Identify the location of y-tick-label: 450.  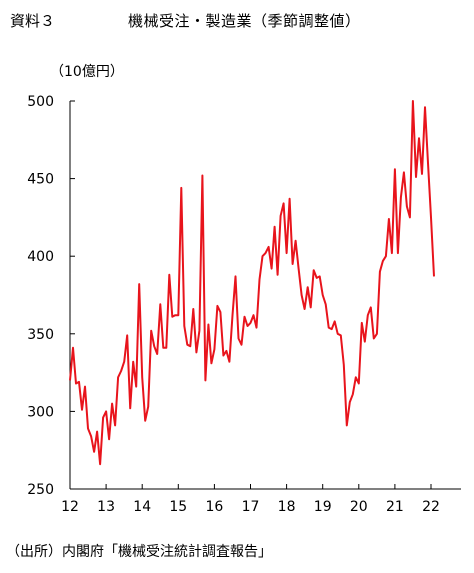
(40, 180).